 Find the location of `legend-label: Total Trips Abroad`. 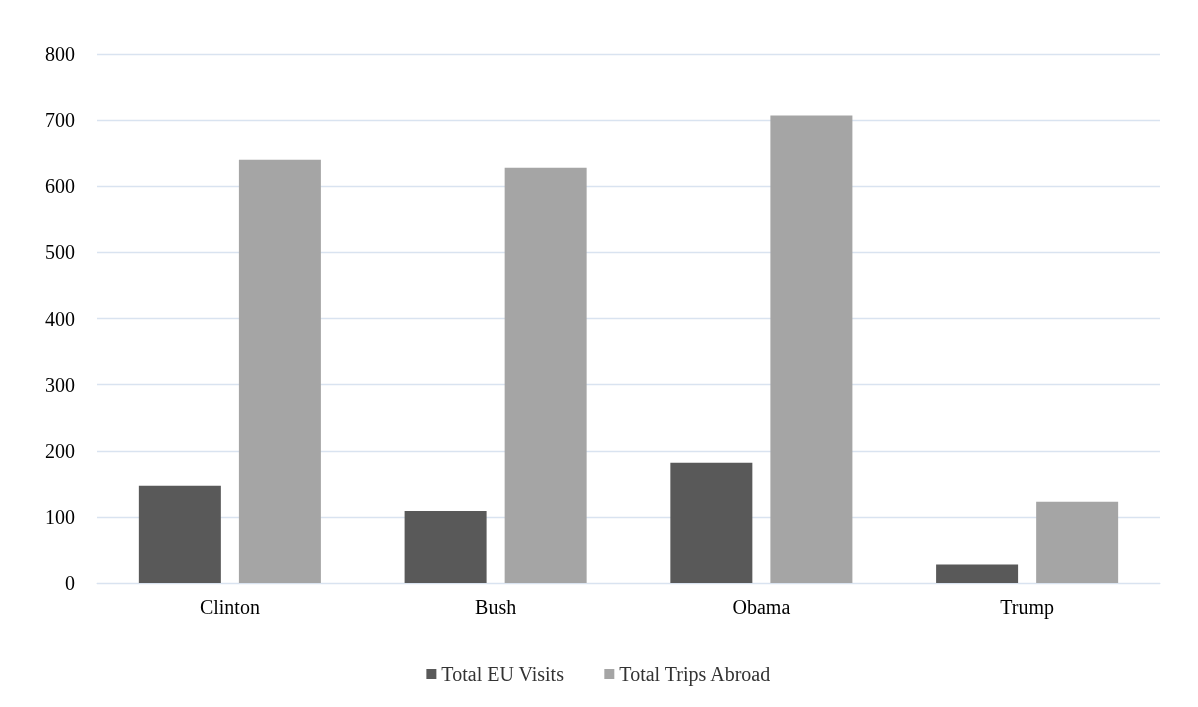

legend-label: Total Trips Abroad is located at coordinates (695, 674).